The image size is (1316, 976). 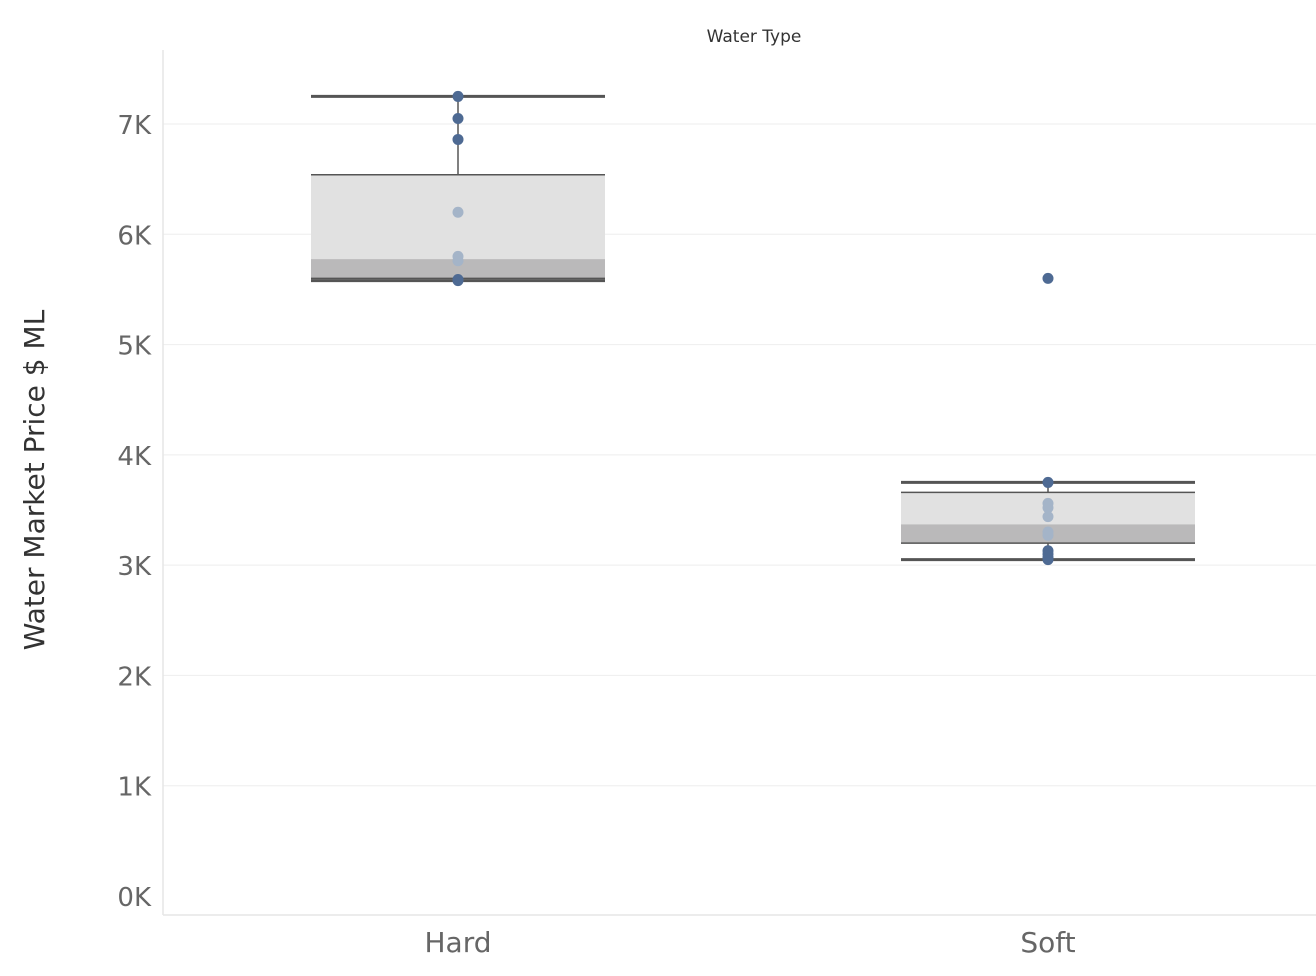 What do you see at coordinates (134, 457) in the screenshot?
I see `y-tick-label: 4K` at bounding box center [134, 457].